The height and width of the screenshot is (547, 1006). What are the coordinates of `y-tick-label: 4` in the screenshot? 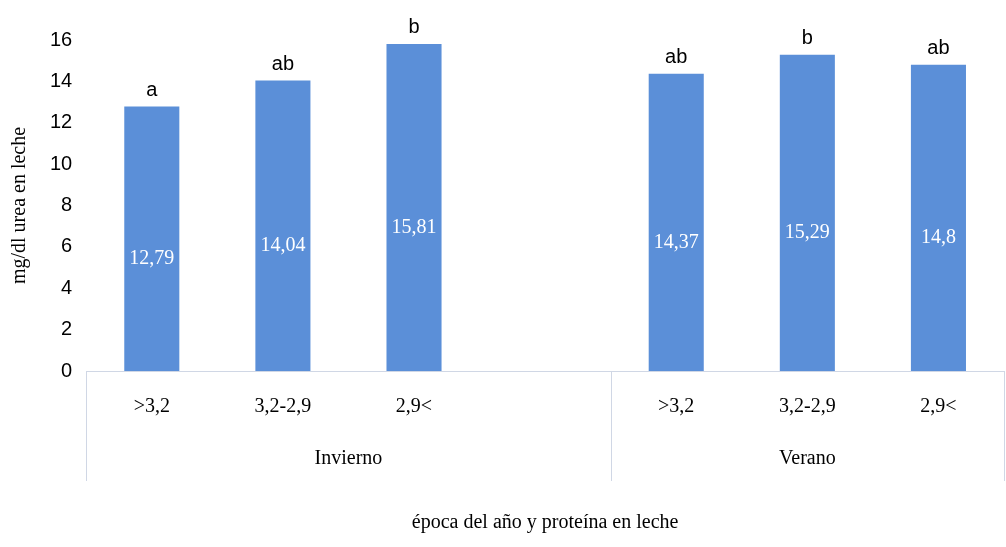 It's located at (67, 286).